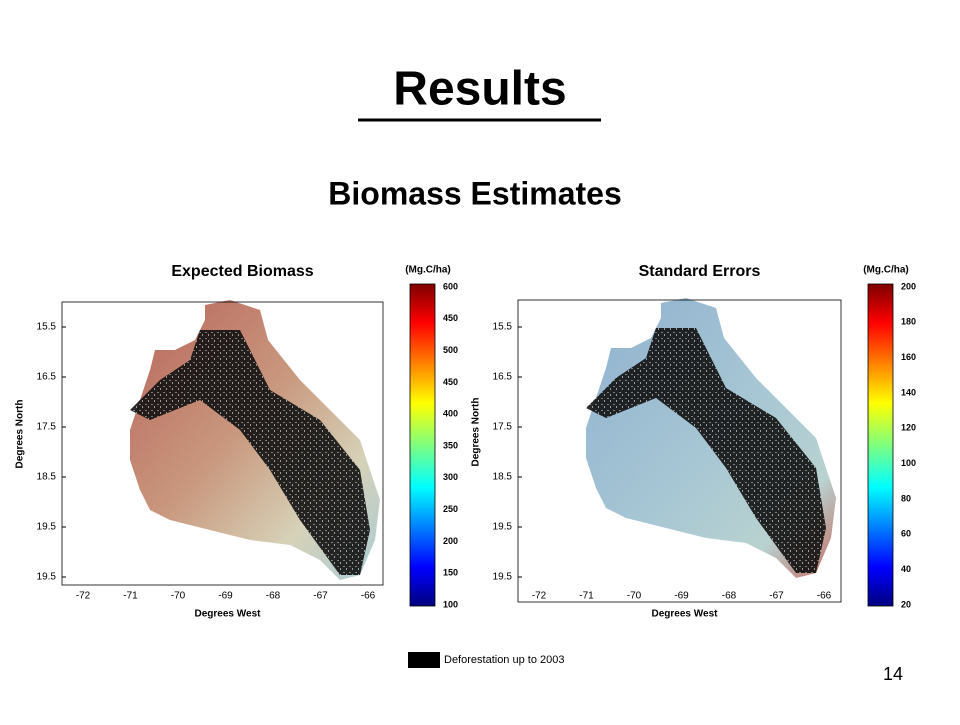 The image size is (960, 725). What do you see at coordinates (450, 573) in the screenshot?
I see `colorbar-tick-label: 150` at bounding box center [450, 573].